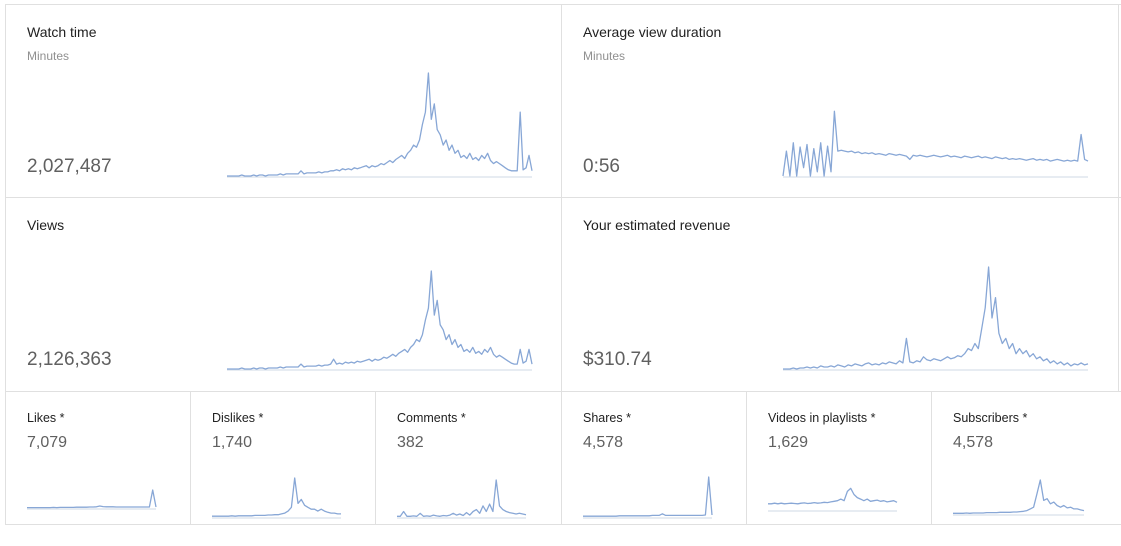  I want to click on avg-view-duration-title: Average view duration, so click(652, 32).